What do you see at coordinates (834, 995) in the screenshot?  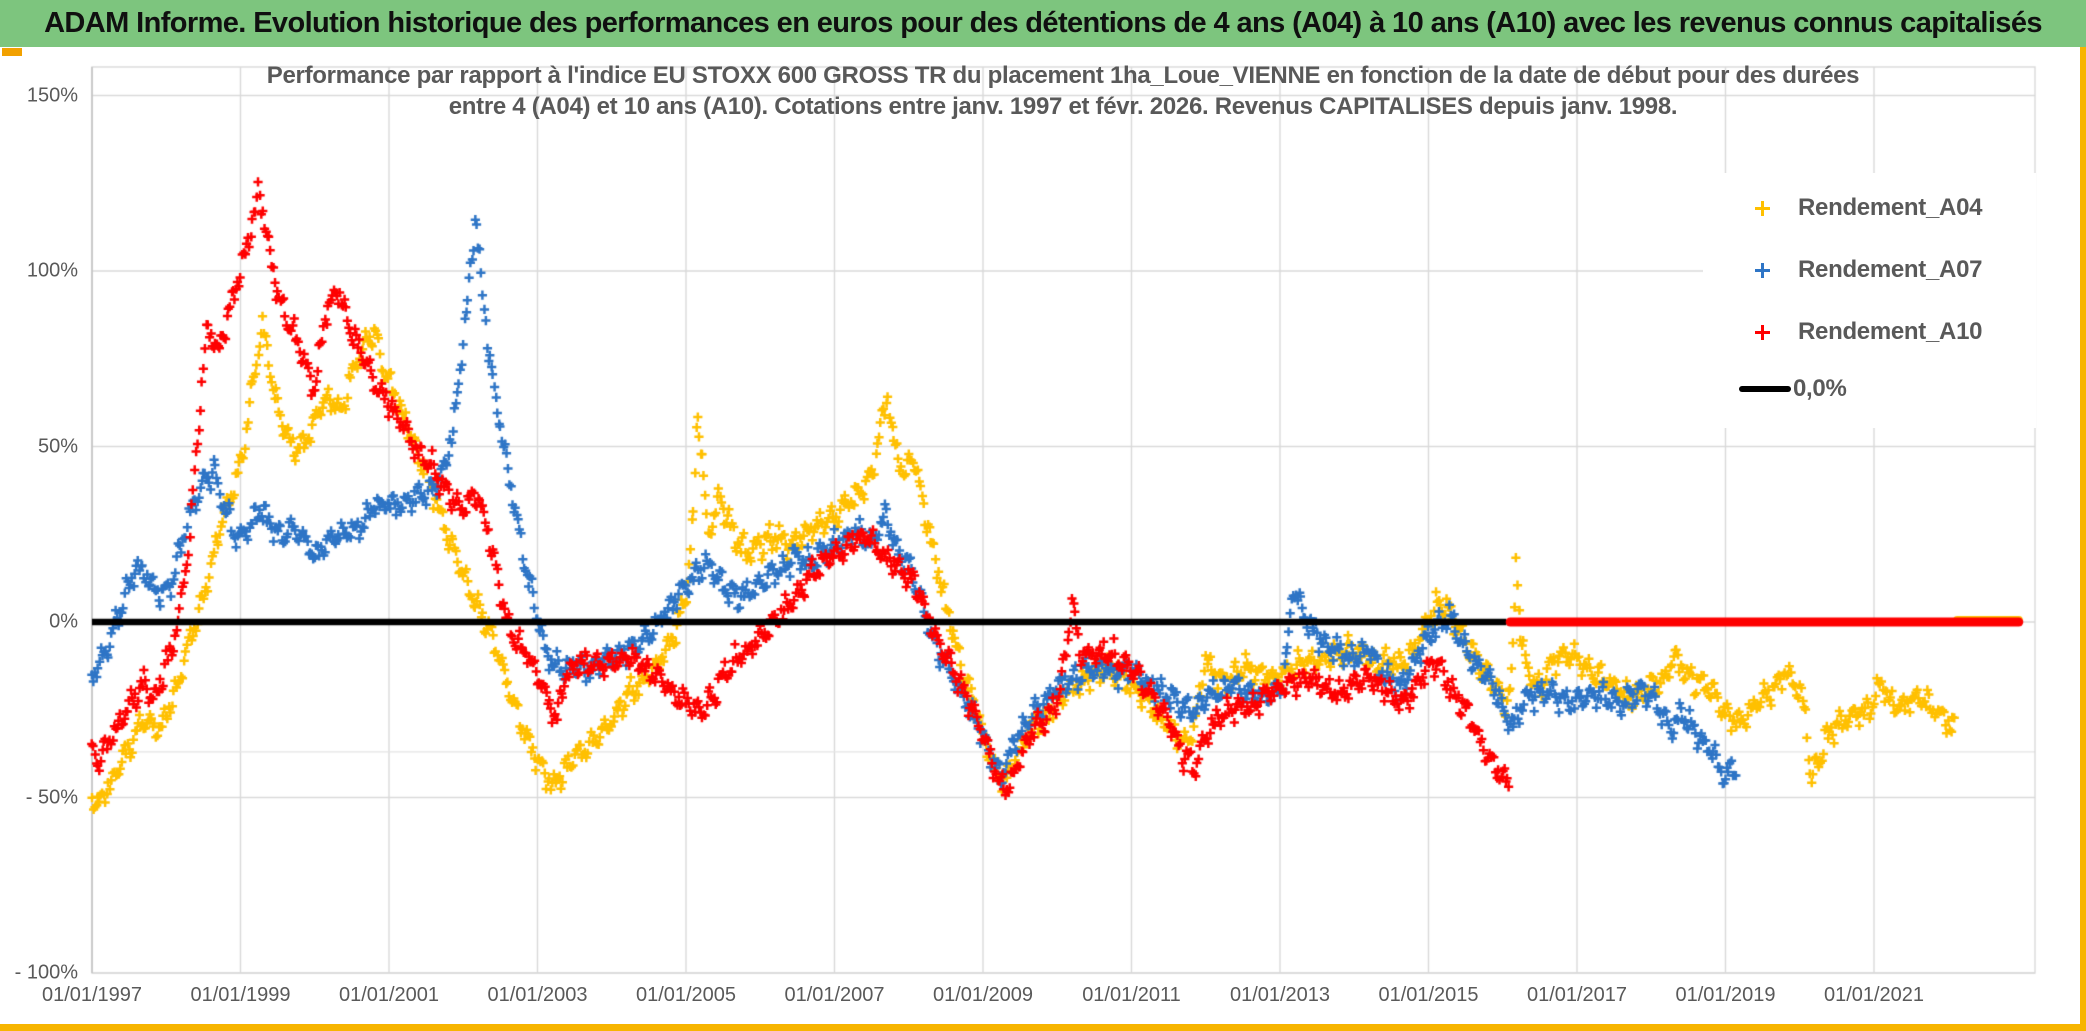 I see `x-tick-label: 01/01/2007` at bounding box center [834, 995].